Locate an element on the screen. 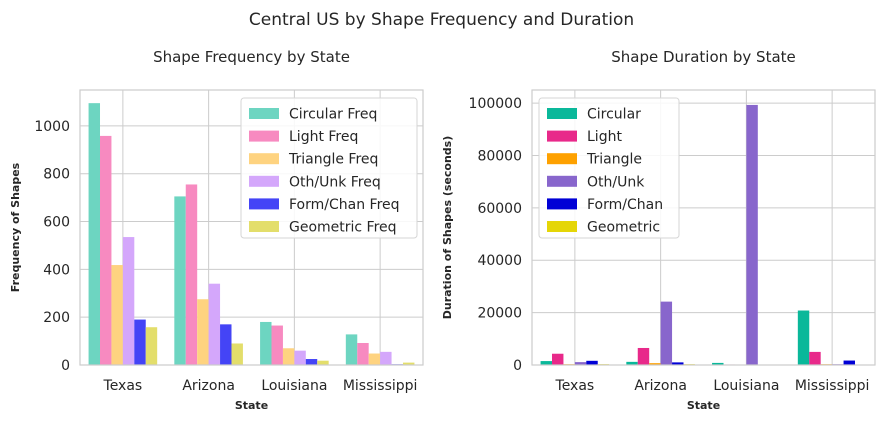 This screenshot has width=883, height=422. panel-2-xtick-label: Mississippi is located at coordinates (832, 386).